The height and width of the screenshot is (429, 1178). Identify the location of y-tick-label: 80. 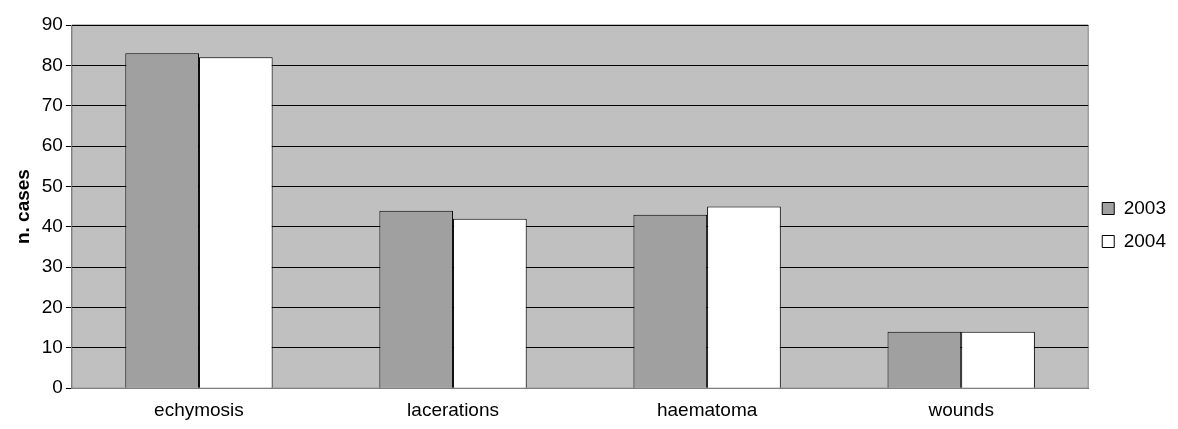
(52, 64).